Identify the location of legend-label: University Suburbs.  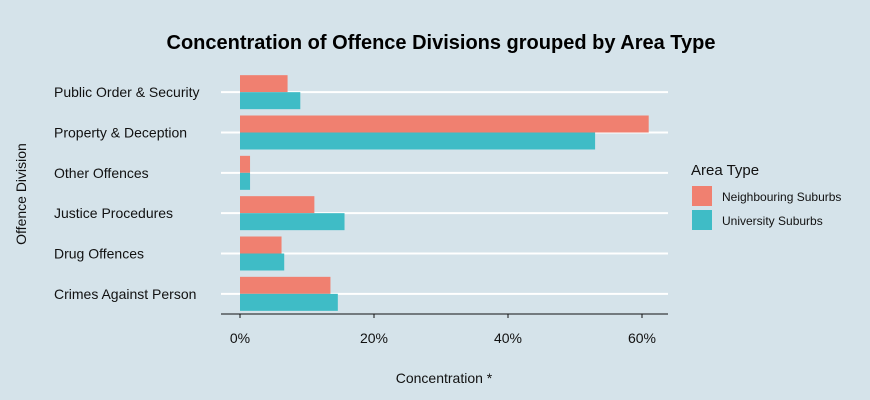
(772, 221).